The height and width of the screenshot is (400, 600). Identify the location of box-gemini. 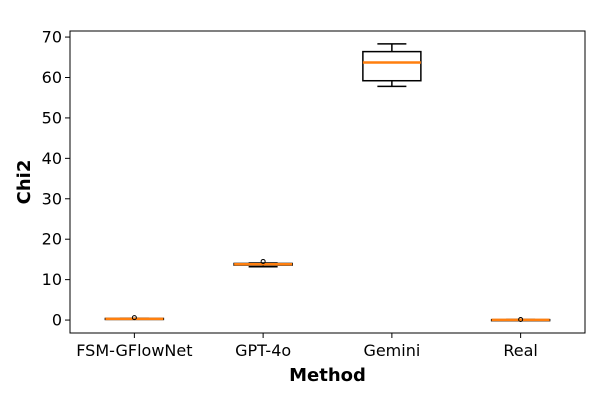
(392, 65).